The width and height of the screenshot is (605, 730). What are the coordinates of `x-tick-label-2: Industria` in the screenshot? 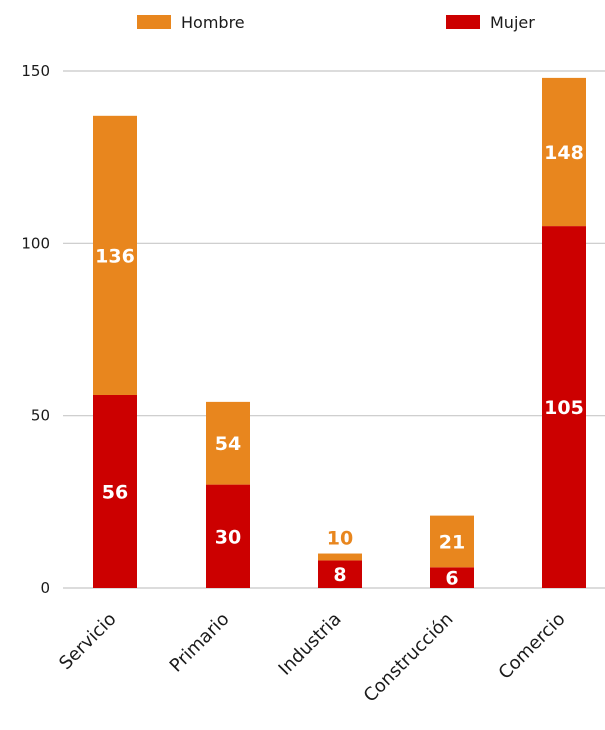 It's located at (310, 644).